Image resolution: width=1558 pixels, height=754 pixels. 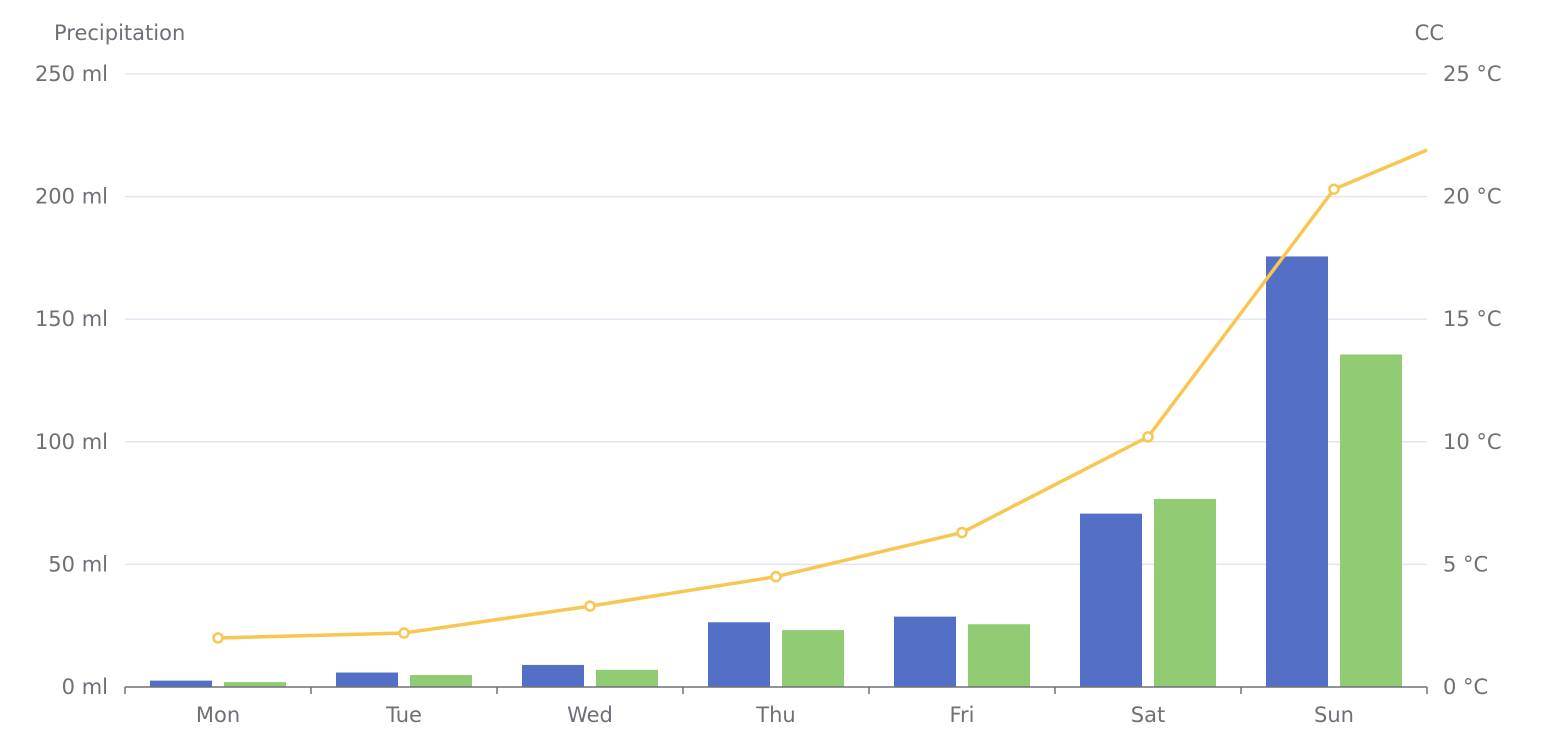 What do you see at coordinates (1465, 564) in the screenshot?
I see `right-tick-label: 5 °C` at bounding box center [1465, 564].